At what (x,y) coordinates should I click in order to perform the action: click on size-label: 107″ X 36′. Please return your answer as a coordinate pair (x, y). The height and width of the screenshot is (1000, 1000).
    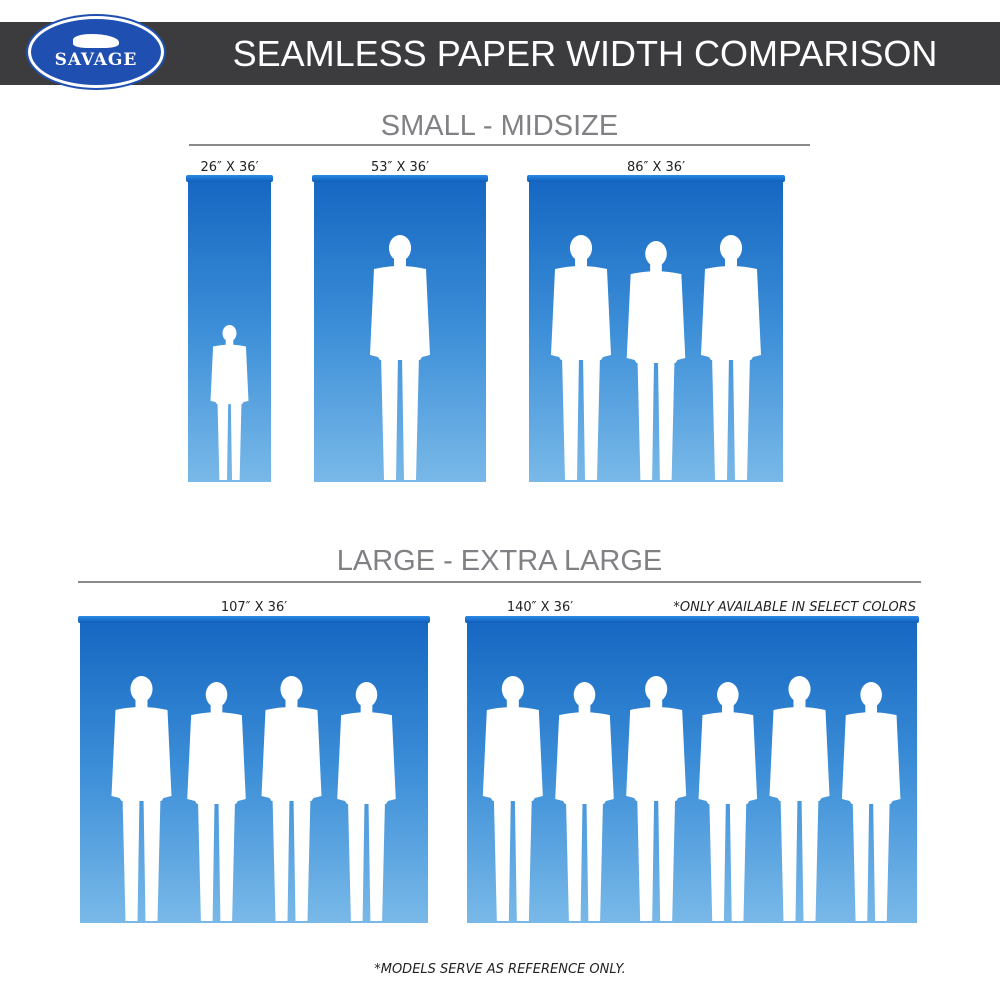
    Looking at the image, I should click on (254, 607).